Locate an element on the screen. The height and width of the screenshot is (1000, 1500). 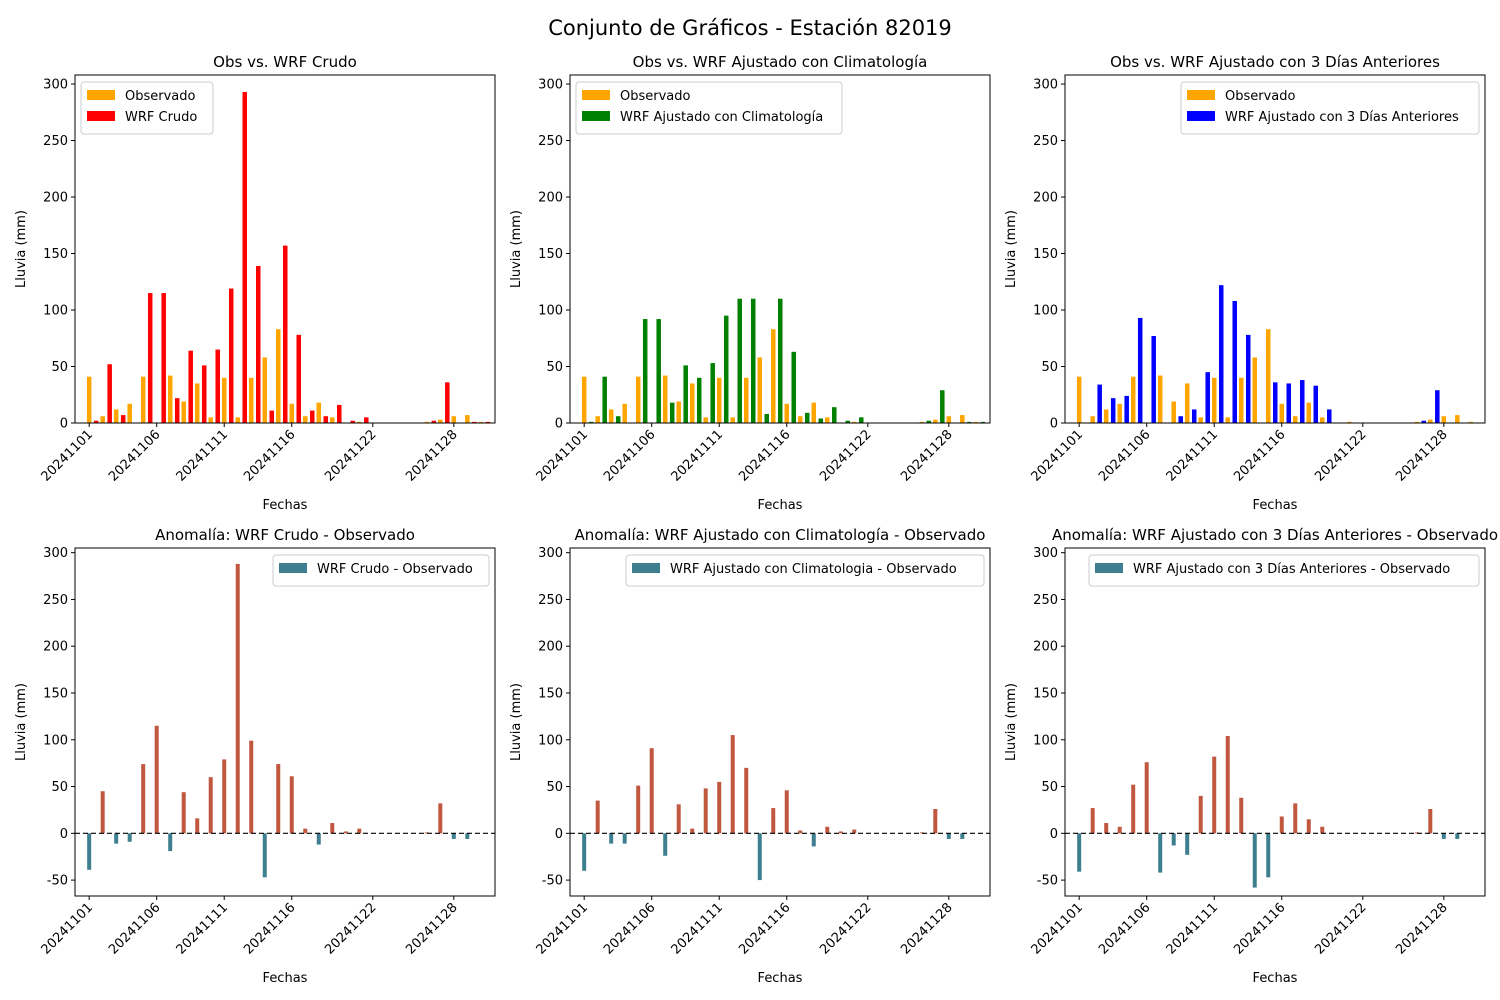
y-tick-label: -50 is located at coordinates (57, 881).